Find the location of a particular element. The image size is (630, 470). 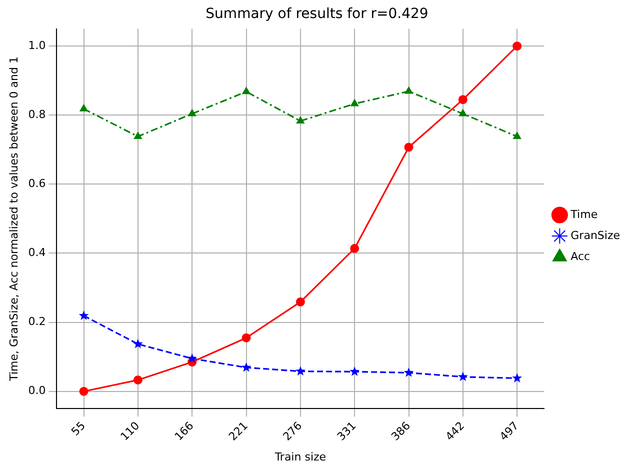

y-tick-label: 0.6 is located at coordinates (37, 183).